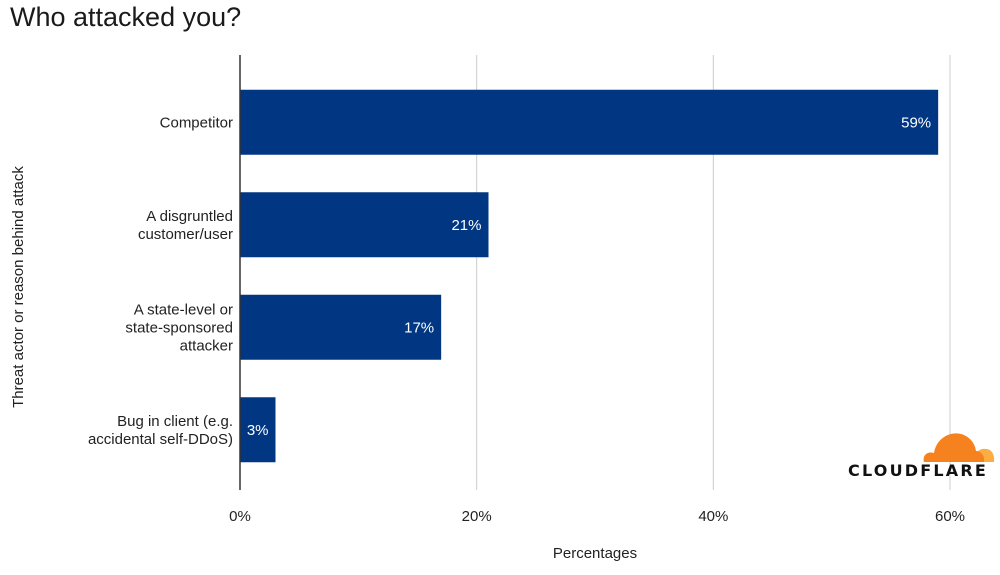  Describe the element at coordinates (950, 516) in the screenshot. I see `x-tick-label-60: 60%` at that location.